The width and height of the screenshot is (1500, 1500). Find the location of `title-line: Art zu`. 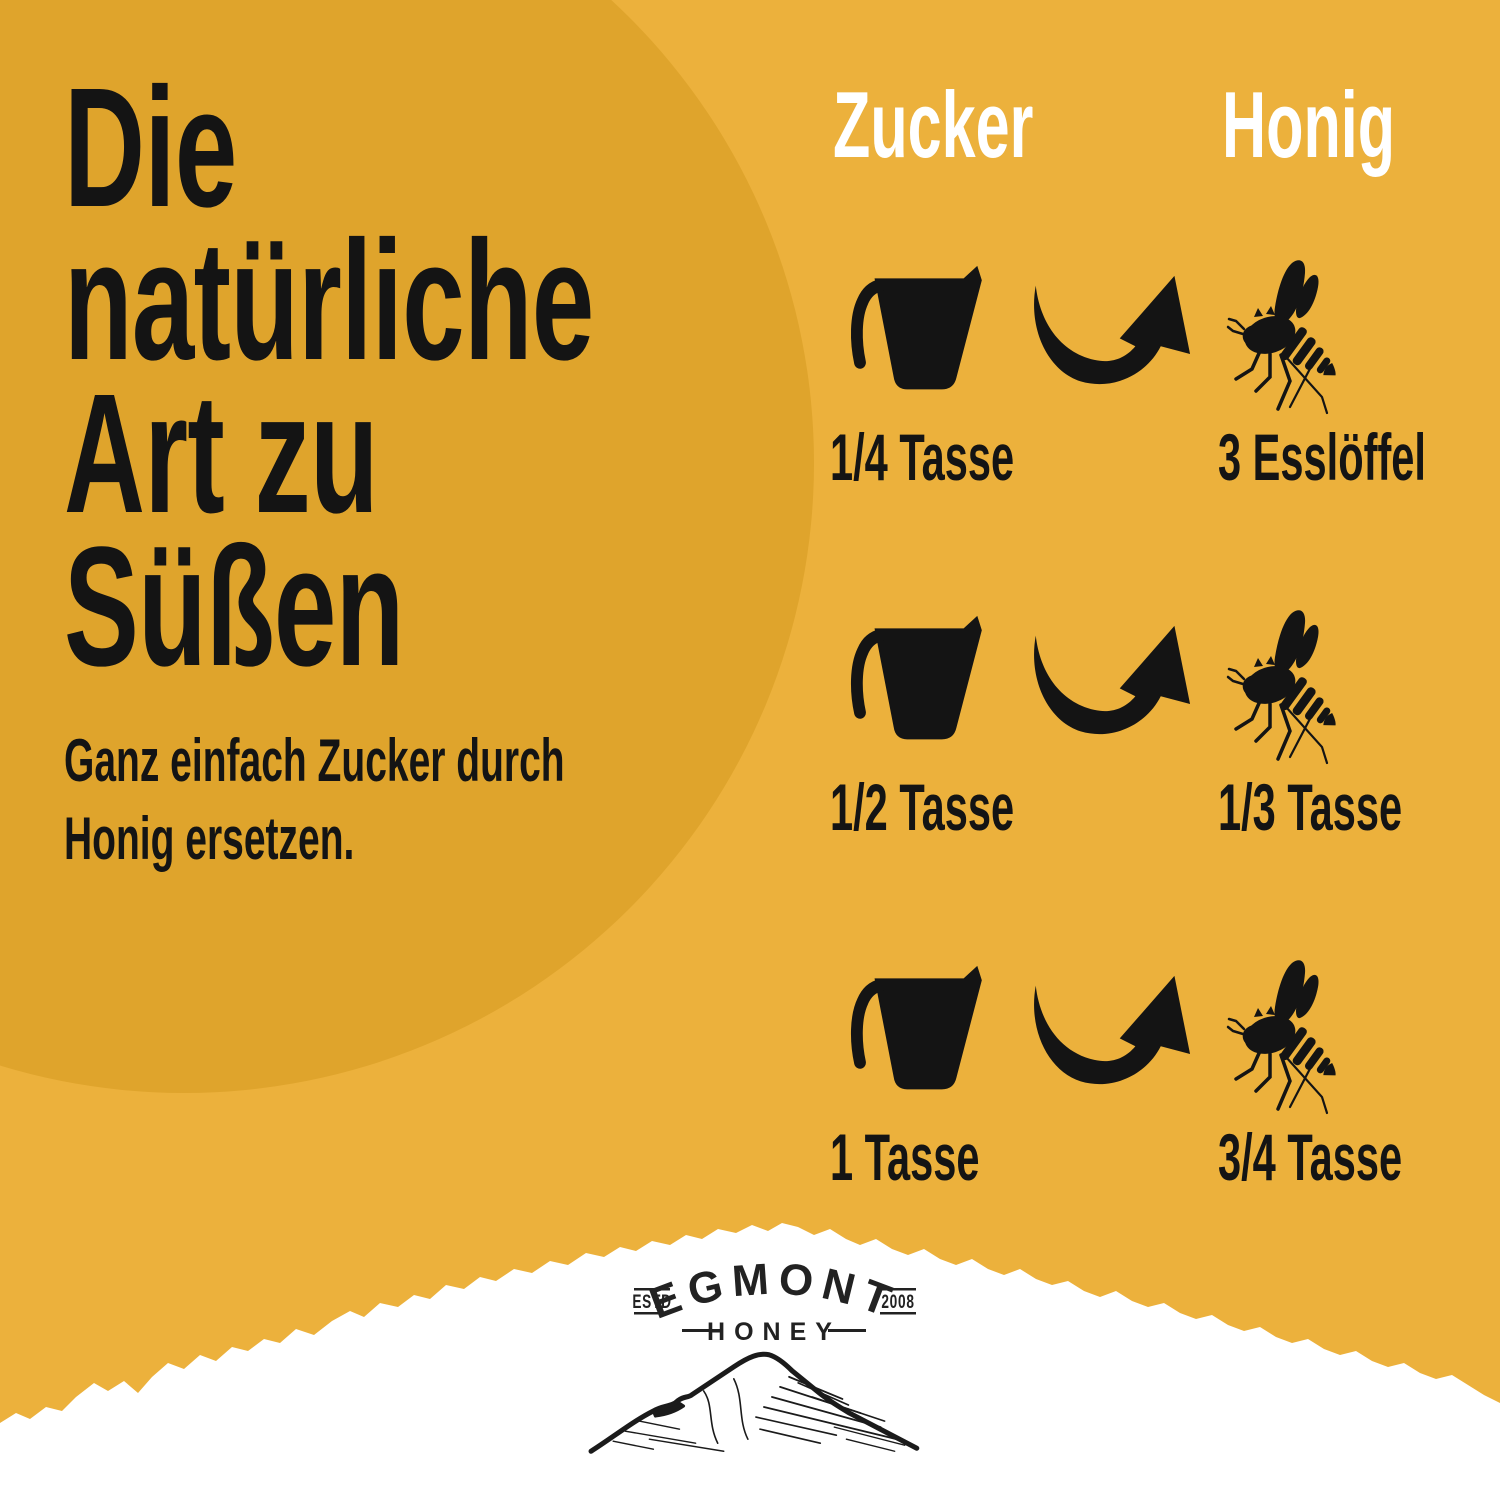

title-line: Art zu is located at coordinates (221, 454).